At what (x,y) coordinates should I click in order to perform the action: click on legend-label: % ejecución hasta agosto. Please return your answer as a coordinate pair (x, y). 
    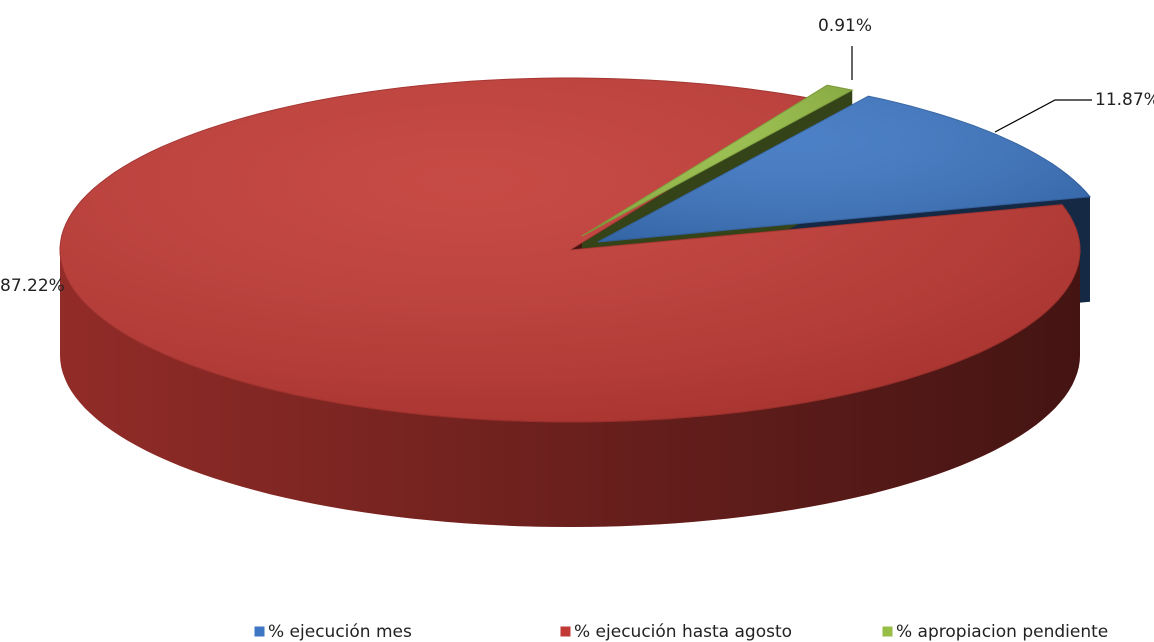
    Looking at the image, I should click on (683, 632).